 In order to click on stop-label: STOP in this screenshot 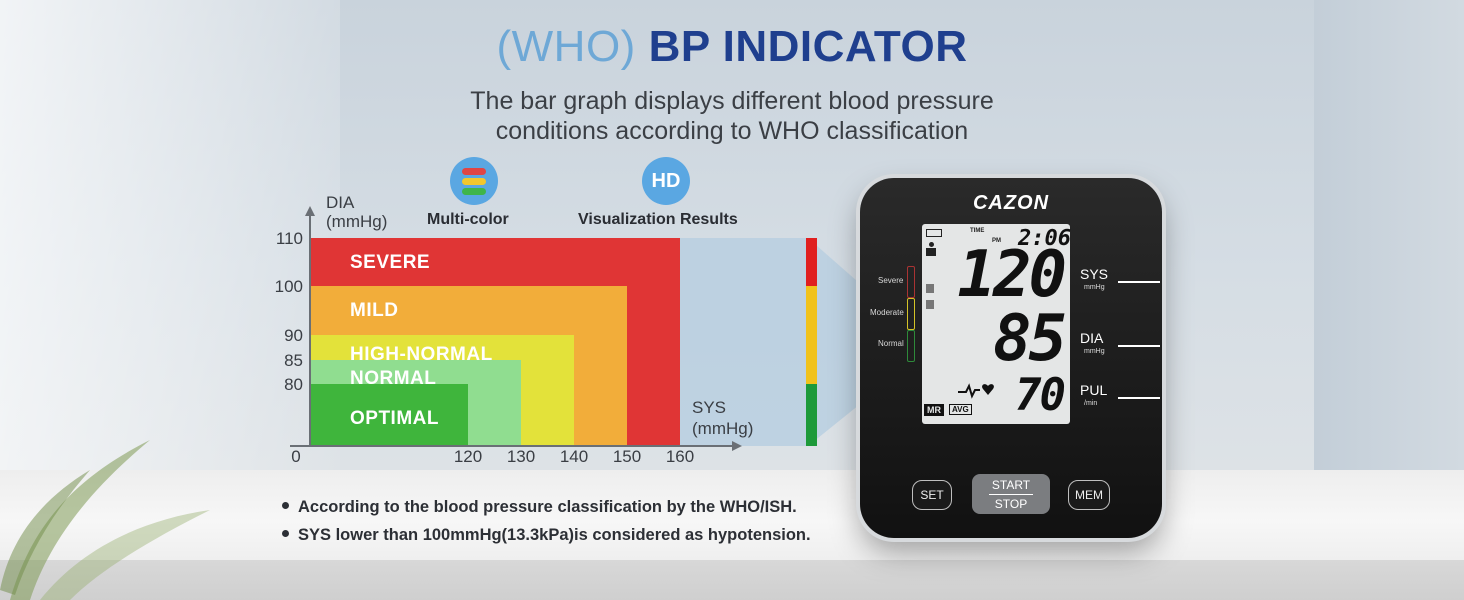, I will do `click(1011, 504)`.